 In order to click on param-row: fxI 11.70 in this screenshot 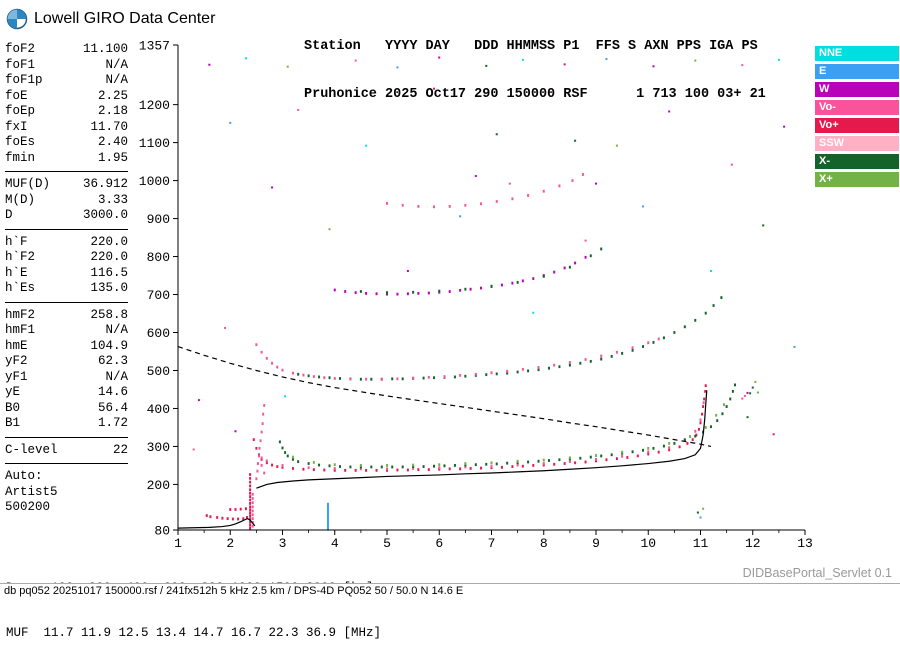, I will do `click(66, 128)`.